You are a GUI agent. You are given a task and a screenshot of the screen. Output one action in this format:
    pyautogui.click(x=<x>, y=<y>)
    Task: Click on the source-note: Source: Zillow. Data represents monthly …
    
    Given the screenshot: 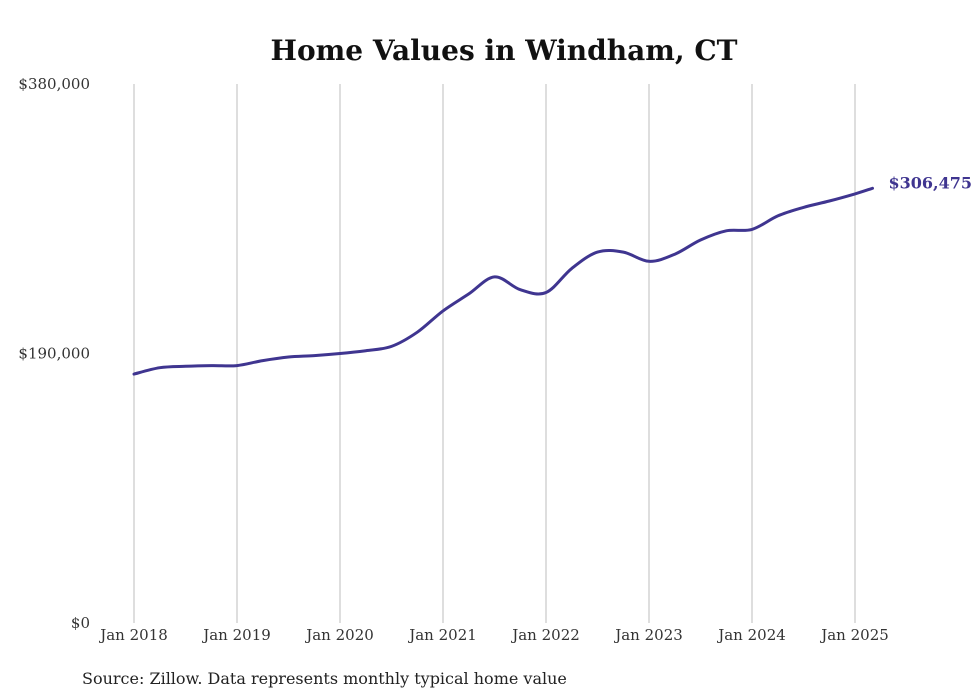 What is the action you would take?
    pyautogui.click(x=324, y=678)
    